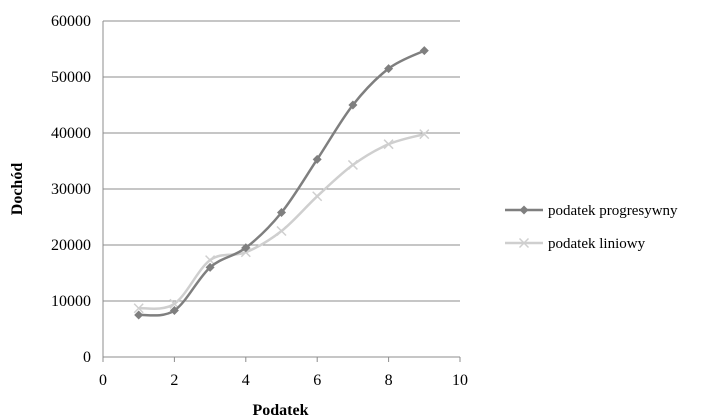  Describe the element at coordinates (17, 189) in the screenshot. I see `y-axis-title: Dochód` at that location.